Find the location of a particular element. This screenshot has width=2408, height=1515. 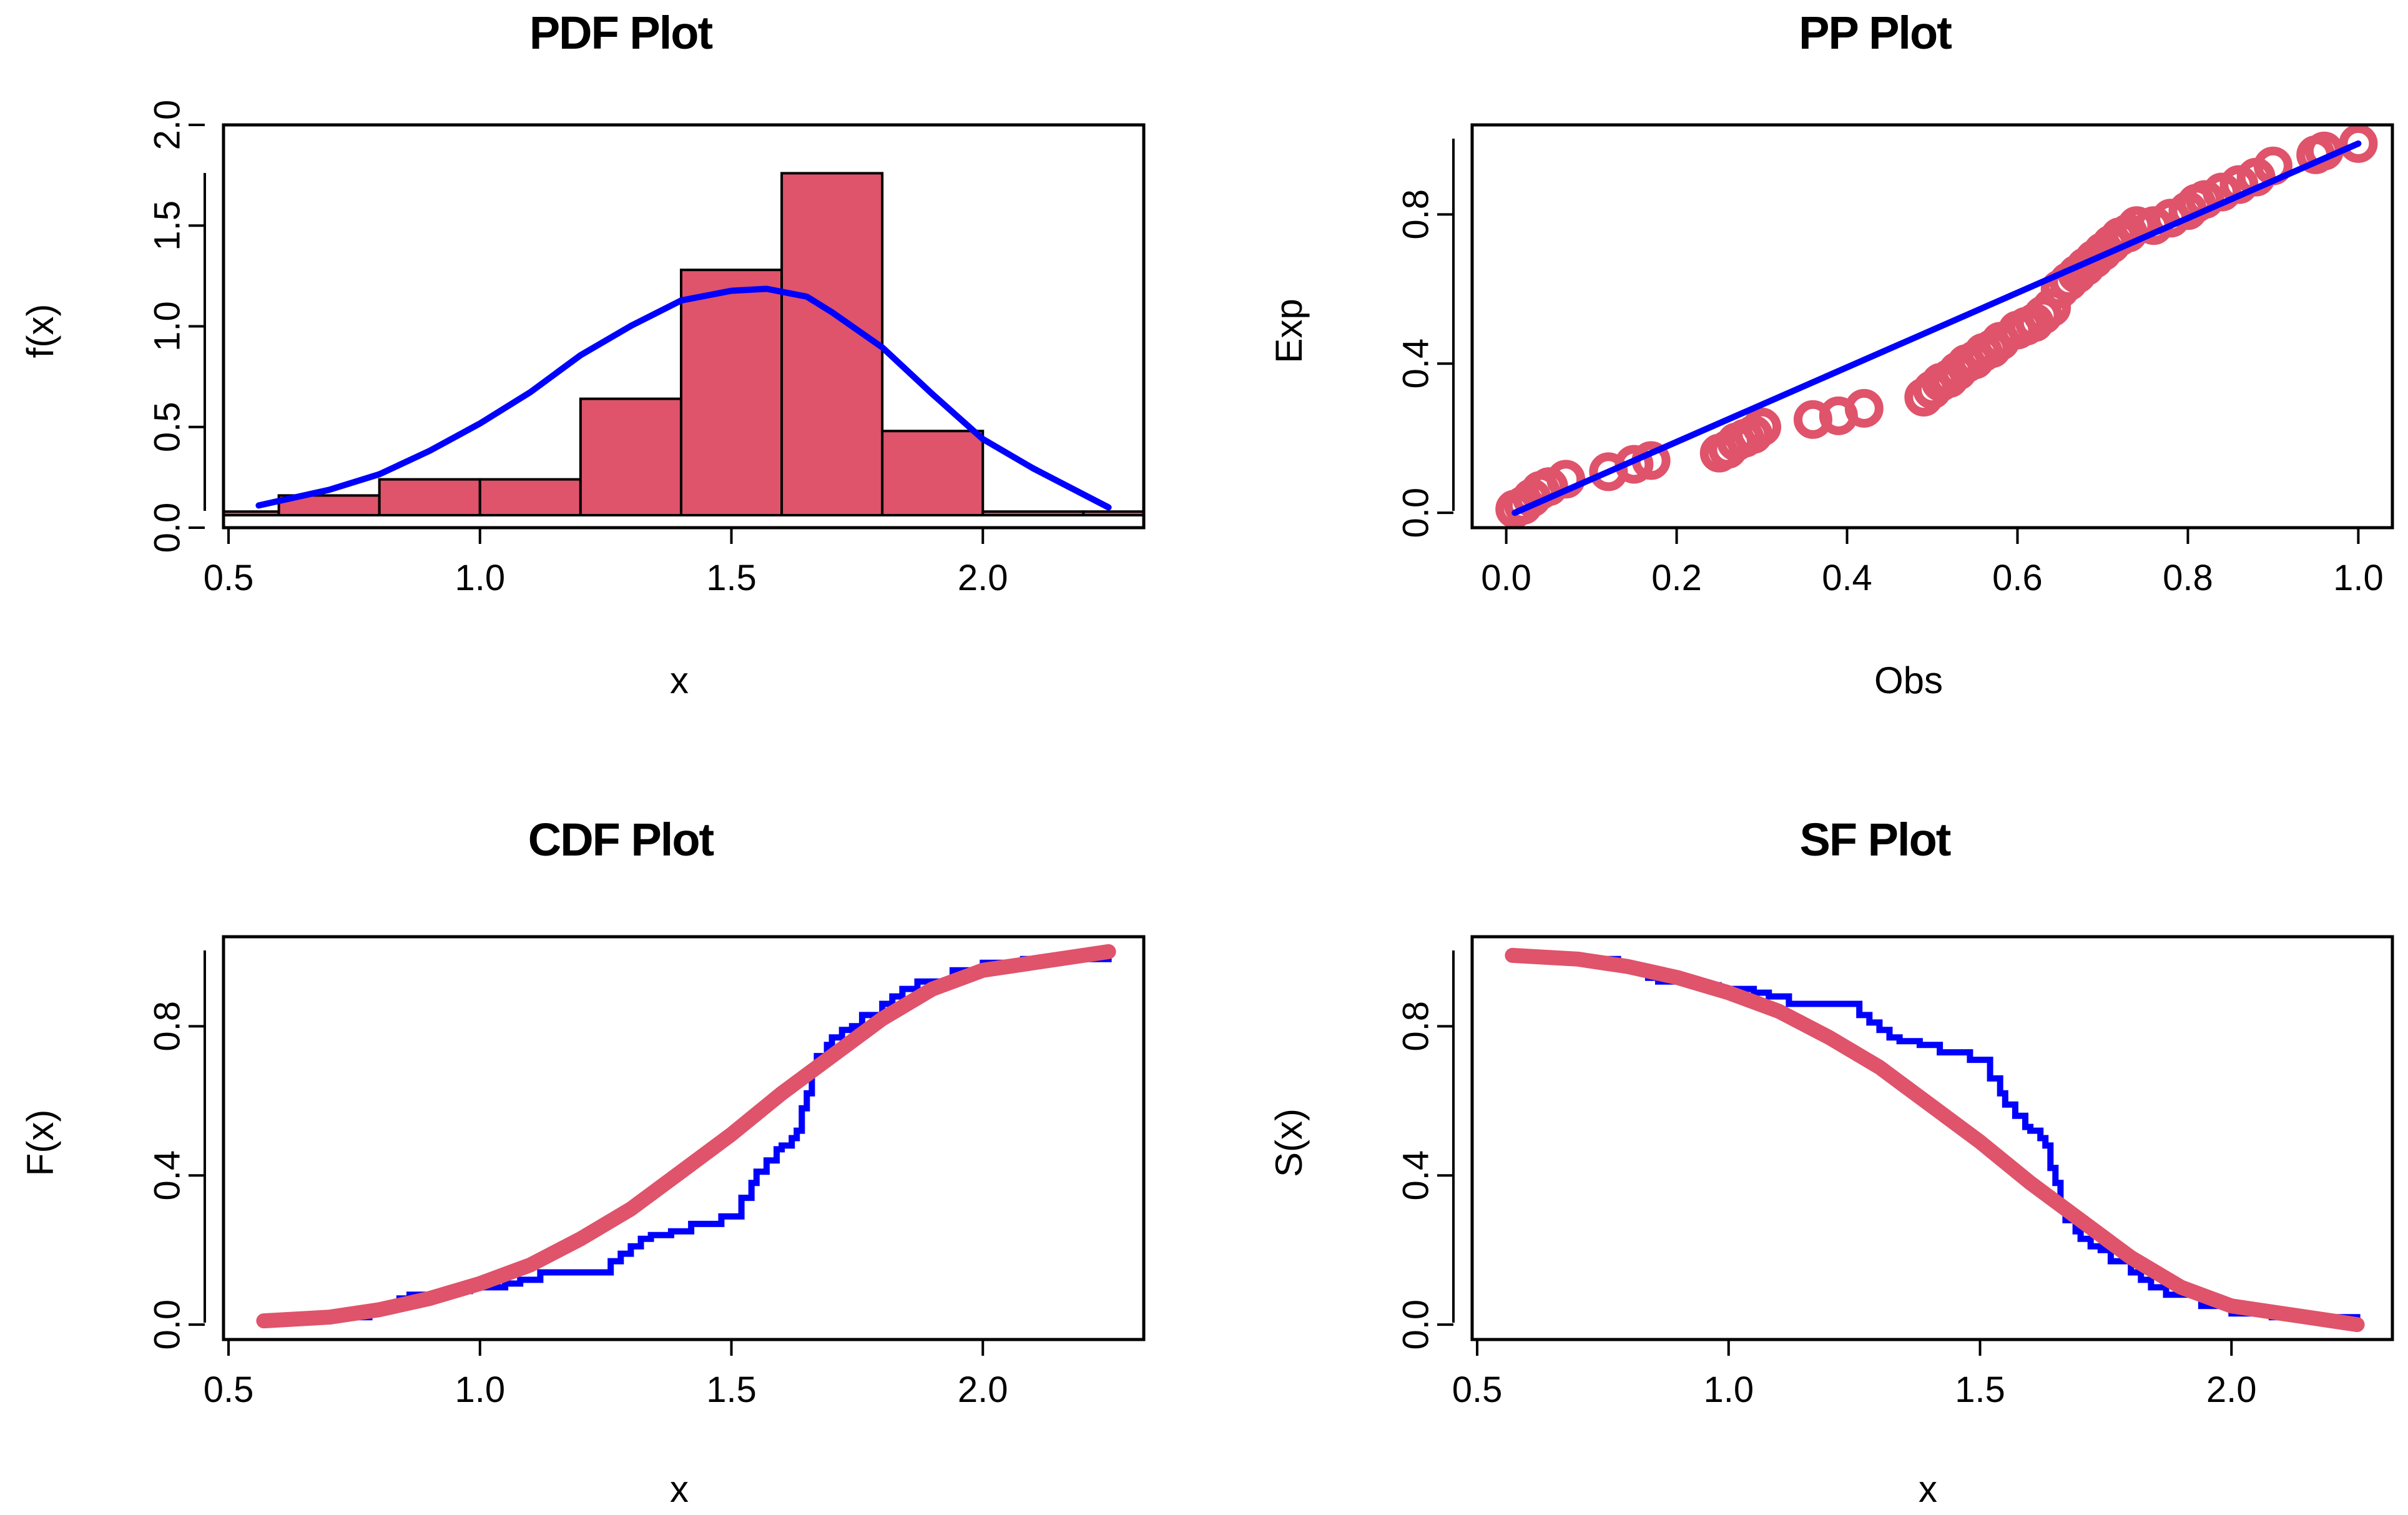

pdf-x-tick-label: 1.5 is located at coordinates (731, 578).